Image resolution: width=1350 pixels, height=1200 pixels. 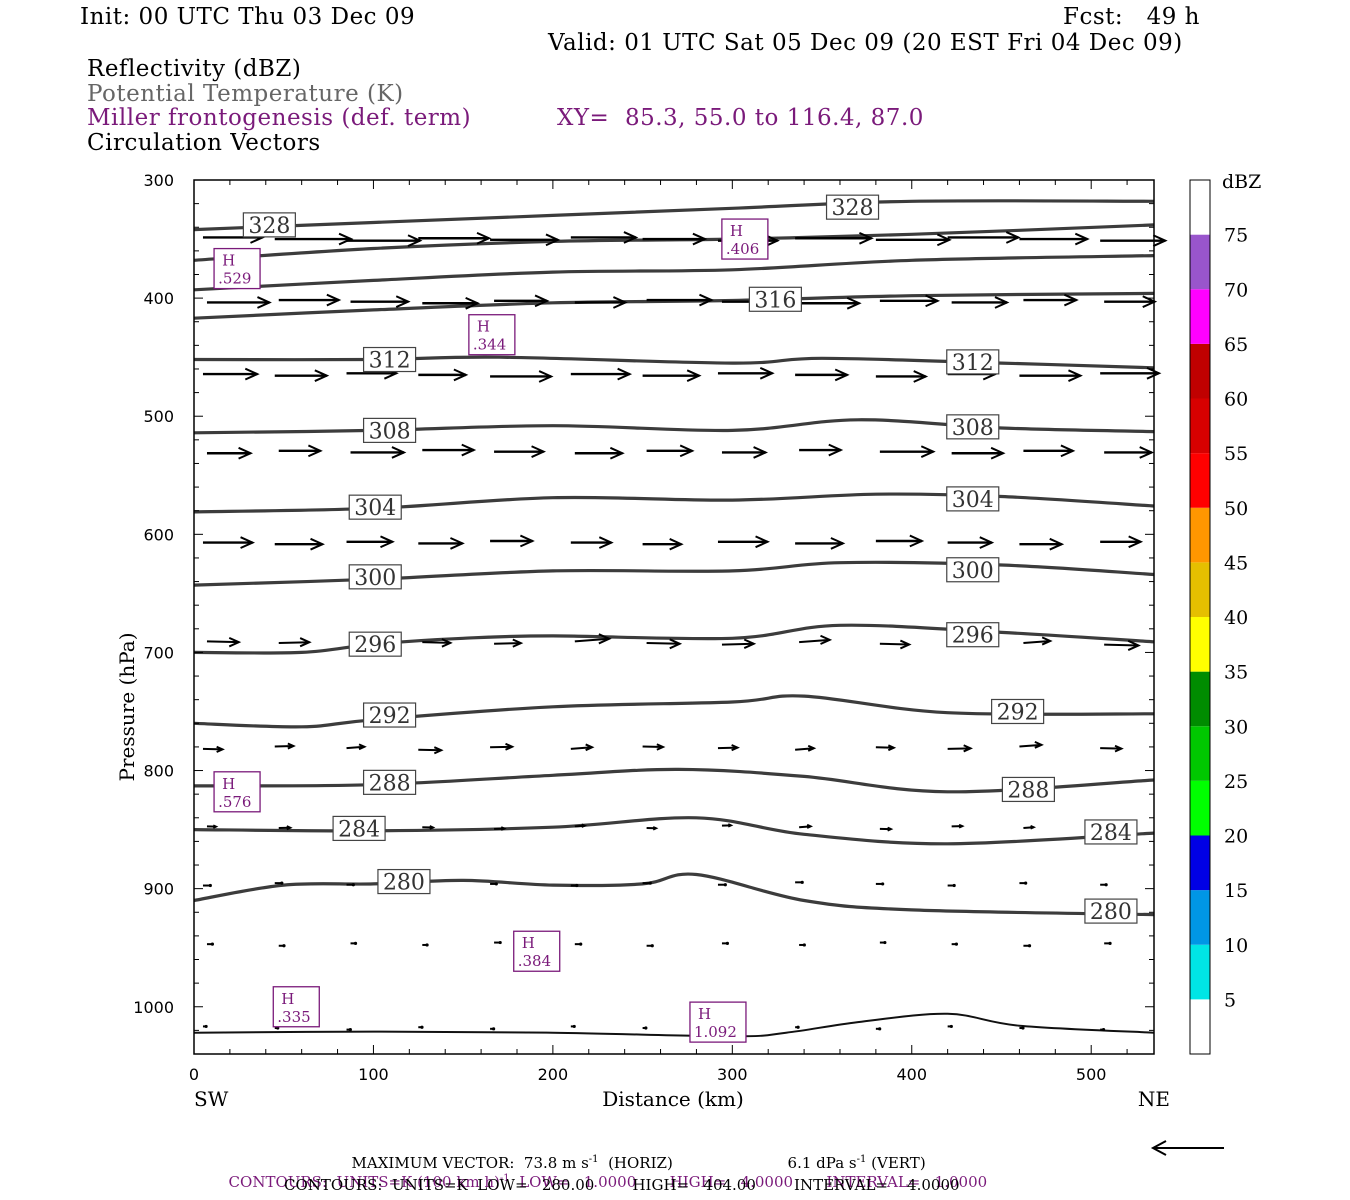 I want to click on y-tick-label: 600, so click(x=158, y=534).